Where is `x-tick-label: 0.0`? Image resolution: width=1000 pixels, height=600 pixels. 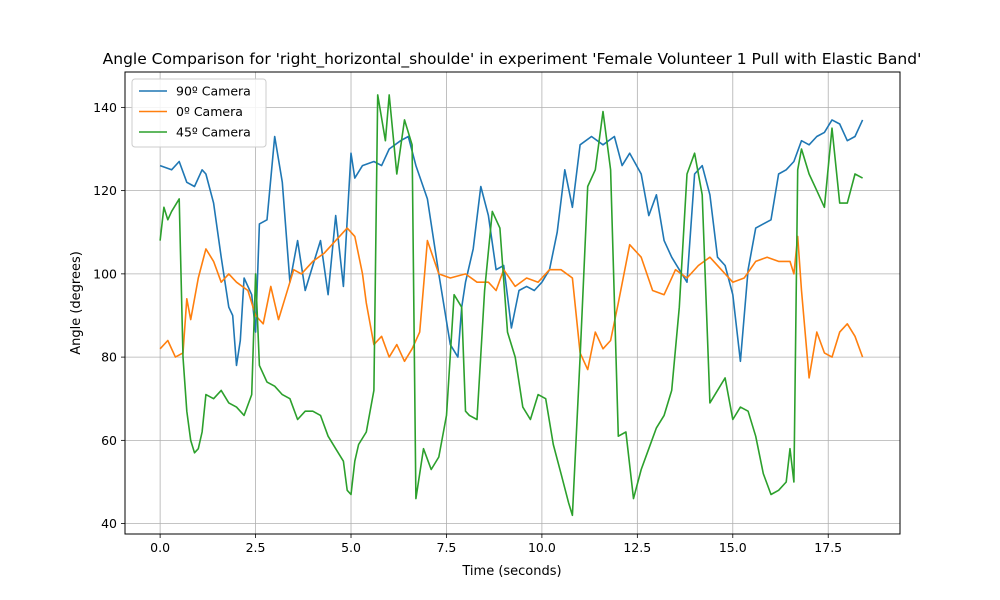 x-tick-label: 0.0 is located at coordinates (160, 547).